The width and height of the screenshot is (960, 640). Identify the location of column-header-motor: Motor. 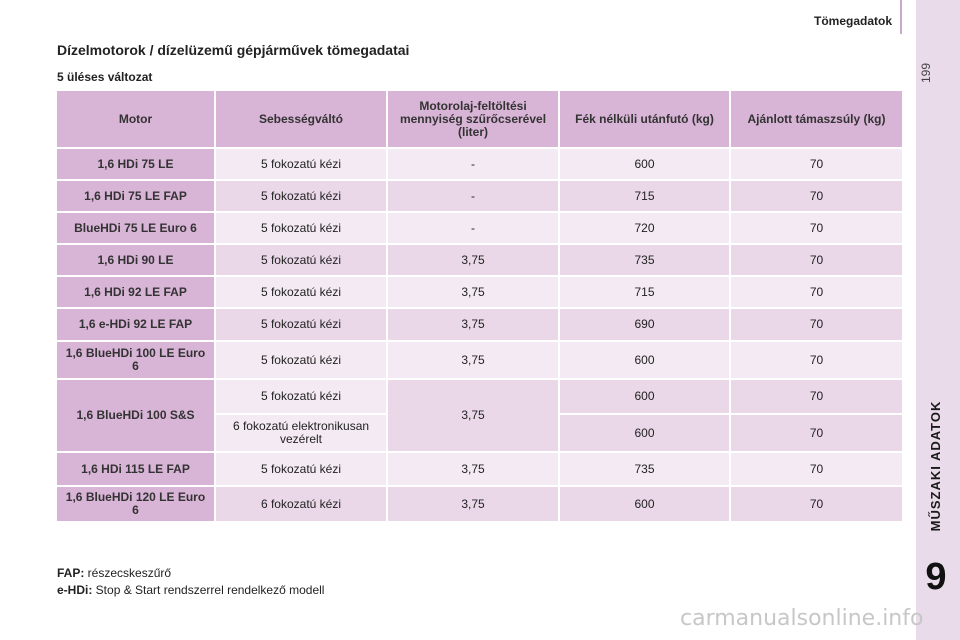
(136, 119).